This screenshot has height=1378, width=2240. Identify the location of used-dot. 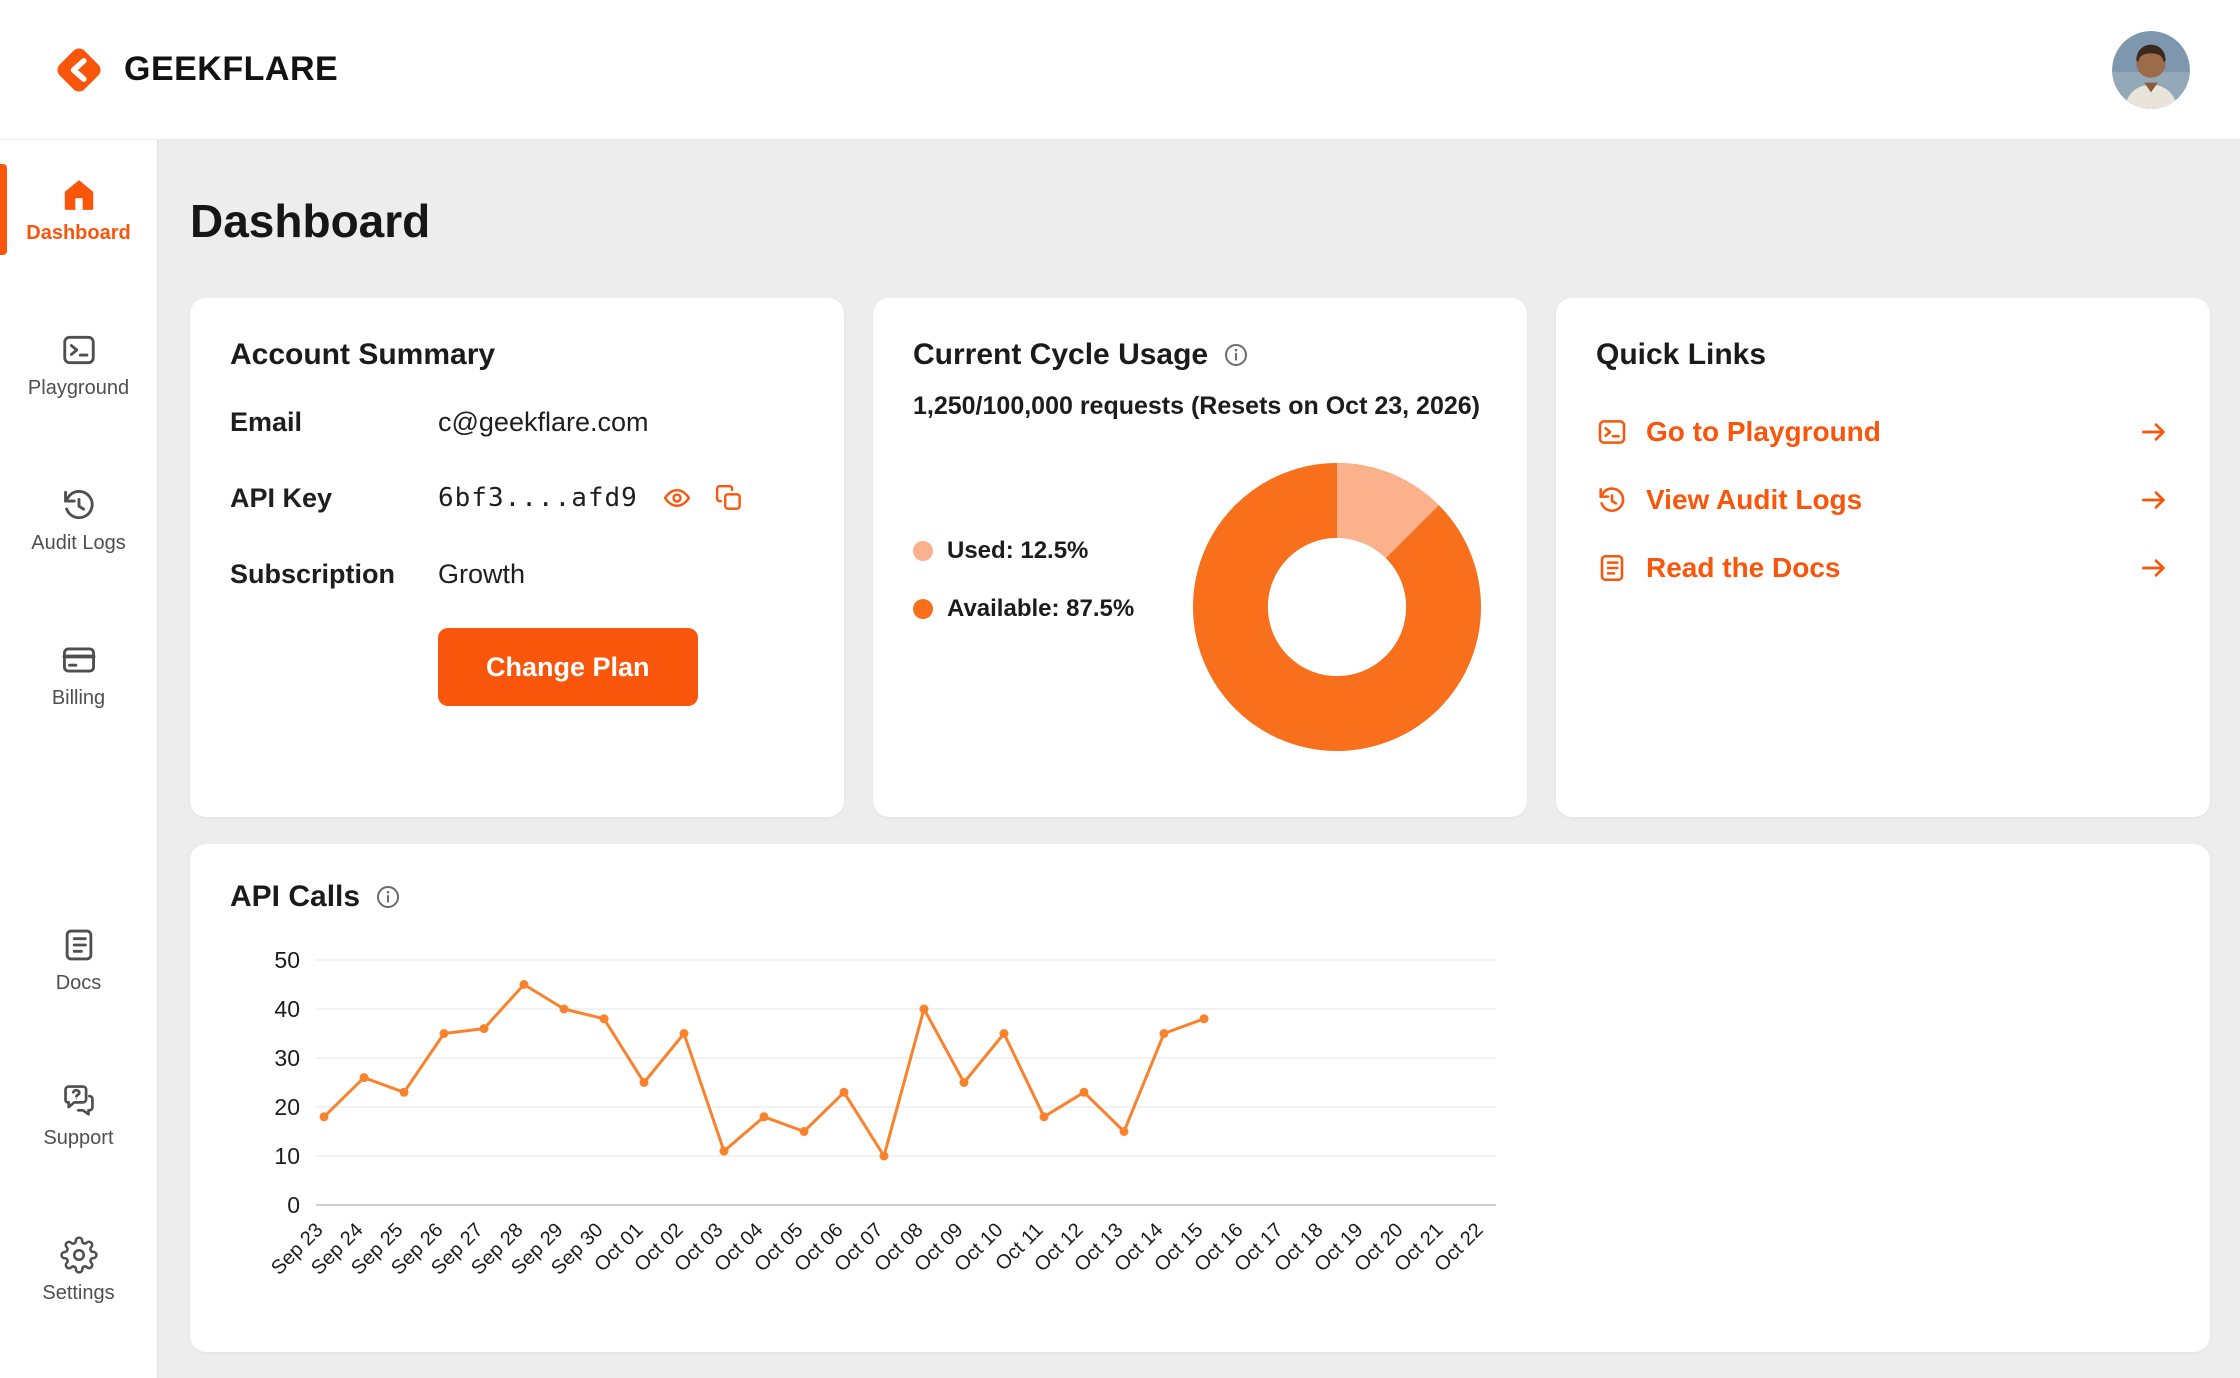
(923, 551).